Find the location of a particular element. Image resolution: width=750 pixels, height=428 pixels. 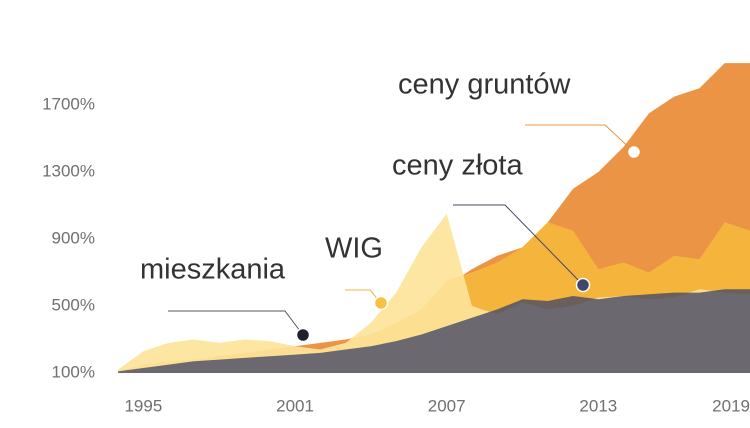

y-tick-label: 100% is located at coordinates (73, 371).